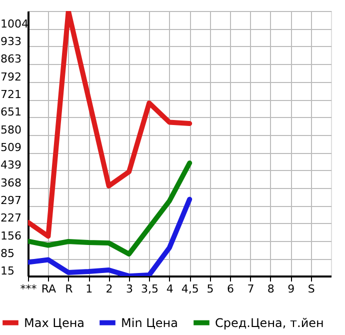 The height and width of the screenshot is (335, 345). What do you see at coordinates (69, 289) in the screenshot?
I see `x-tick-label: R` at bounding box center [69, 289].